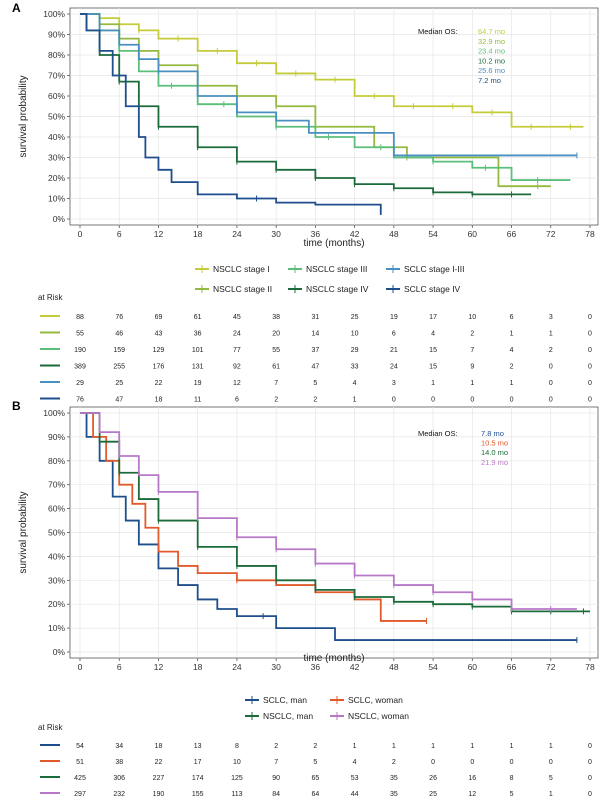 This screenshot has width=608, height=805. What do you see at coordinates (56, 580) in the screenshot?
I see `panel-b-y-tick-label: 30%` at bounding box center [56, 580].